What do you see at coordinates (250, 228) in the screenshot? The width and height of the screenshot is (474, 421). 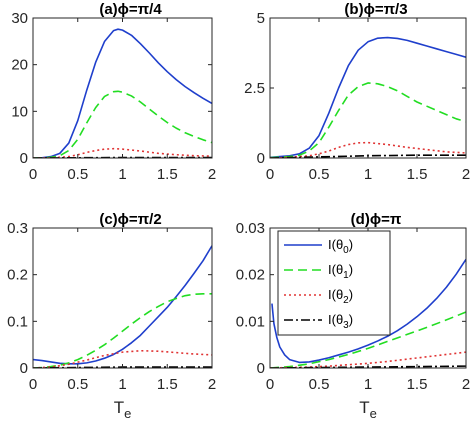 I see `y-tick-label: 0.03` at bounding box center [250, 228].